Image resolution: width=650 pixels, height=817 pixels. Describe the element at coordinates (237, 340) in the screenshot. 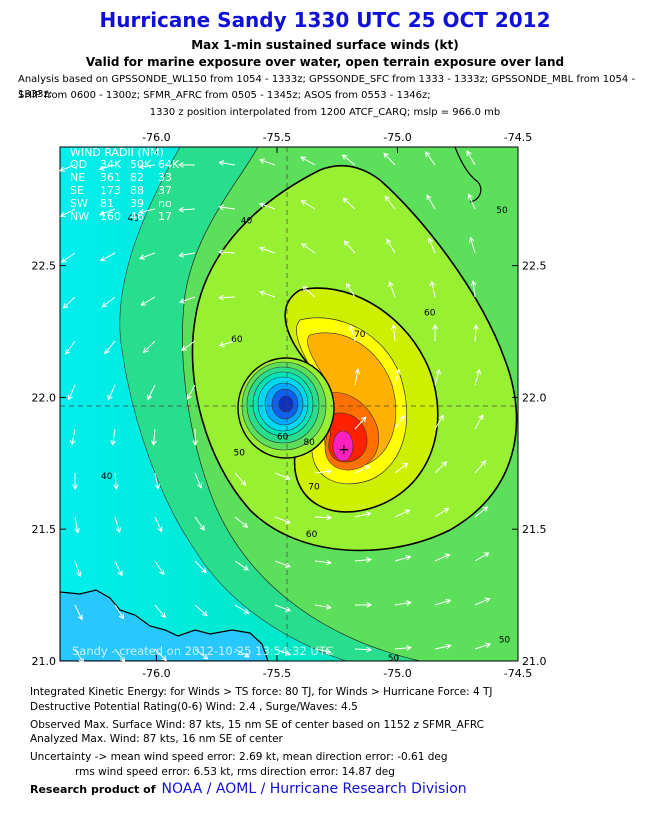

I see `contour-label: 60` at that location.